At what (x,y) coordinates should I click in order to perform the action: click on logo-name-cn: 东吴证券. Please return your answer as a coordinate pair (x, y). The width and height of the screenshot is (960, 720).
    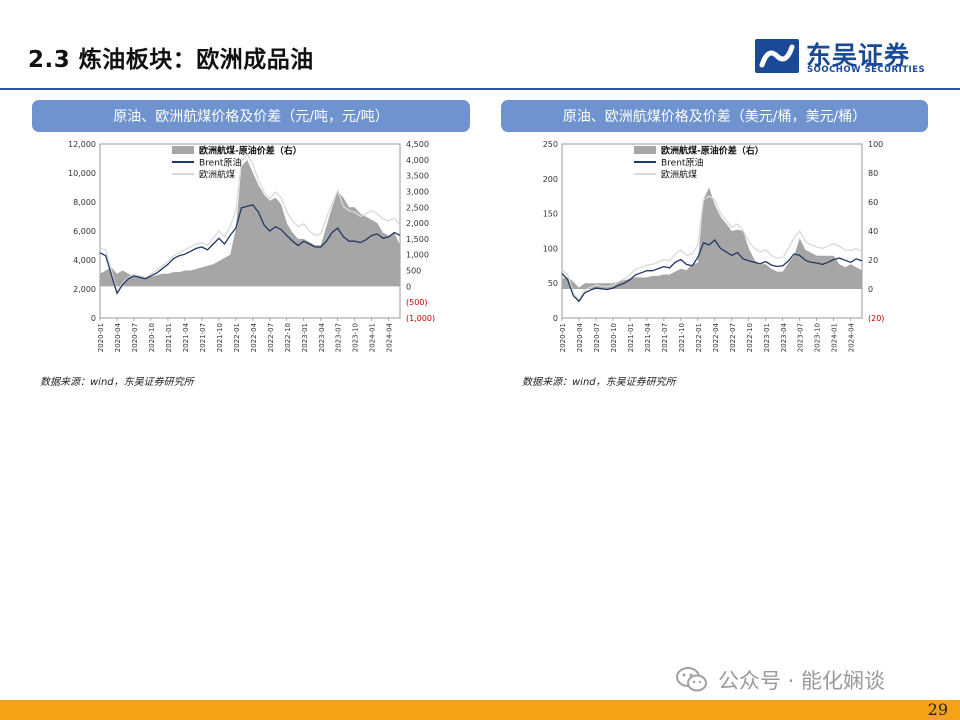
    Looking at the image, I should click on (858, 55).